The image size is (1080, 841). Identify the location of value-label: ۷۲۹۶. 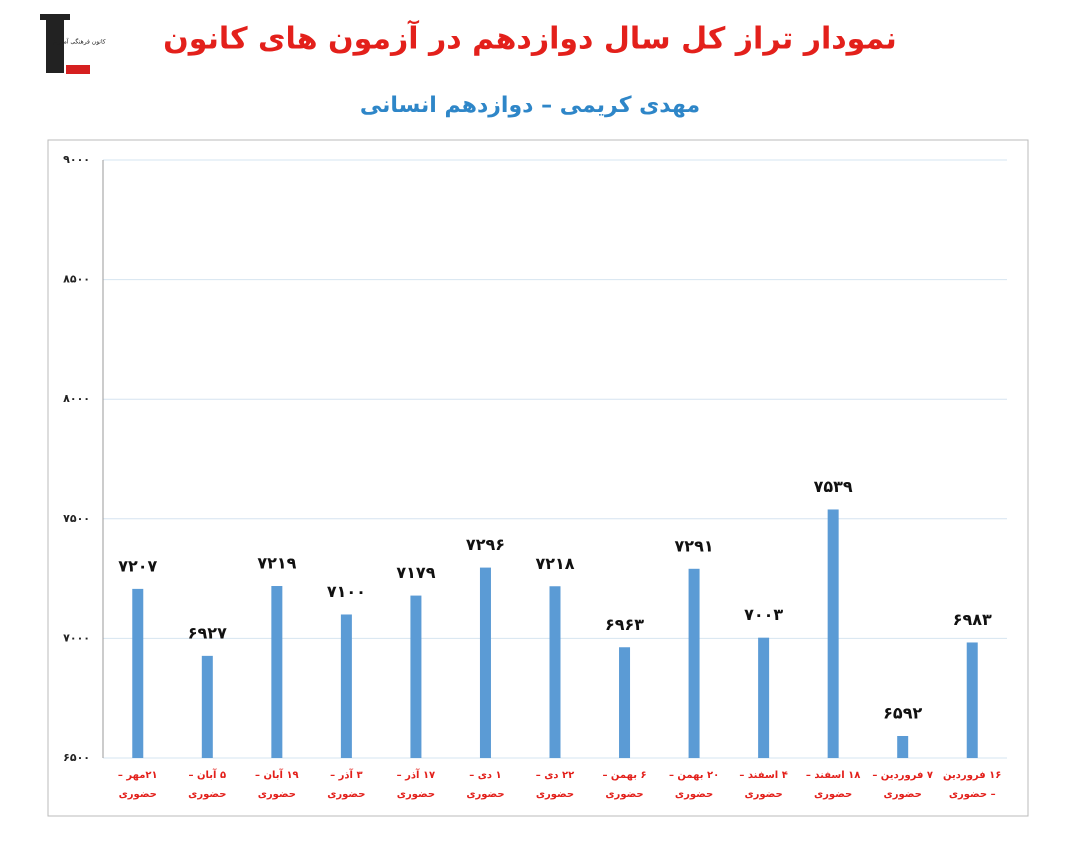
(485, 544).